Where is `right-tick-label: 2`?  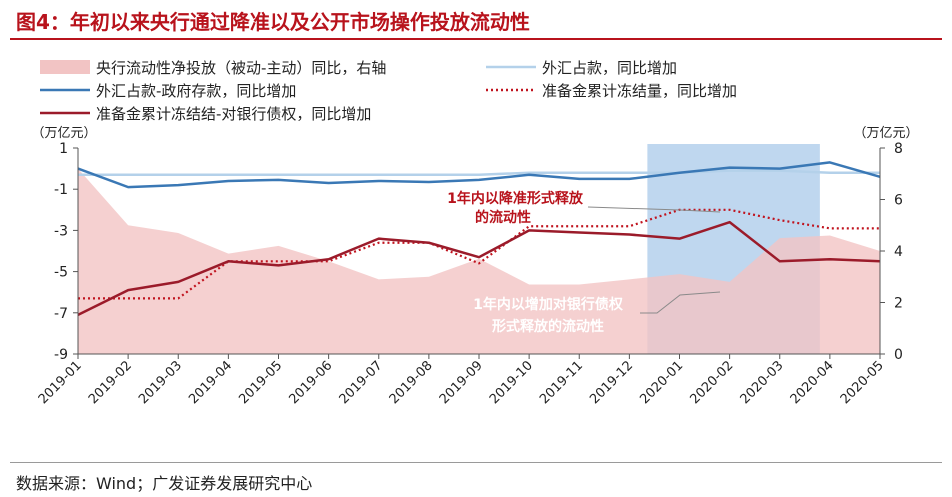 right-tick-label: 2 is located at coordinates (898, 304).